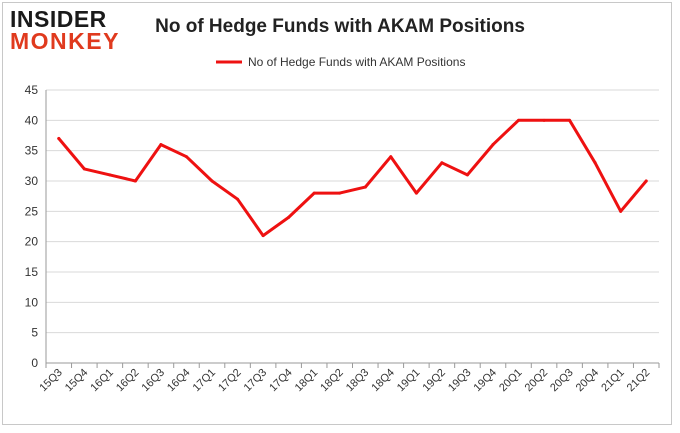  I want to click on x-tick-label: 17Q2, so click(230, 381).